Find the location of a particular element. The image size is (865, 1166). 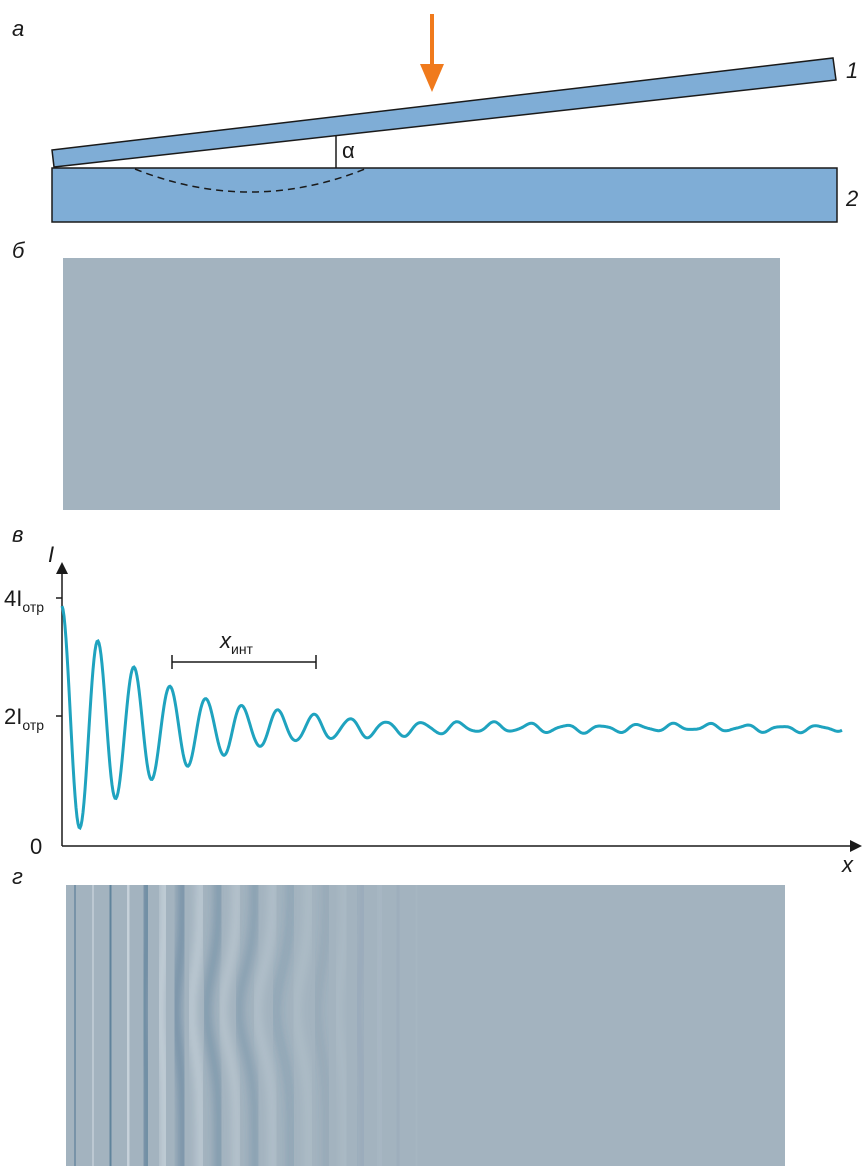

light-arrowhead is located at coordinates (432, 78).